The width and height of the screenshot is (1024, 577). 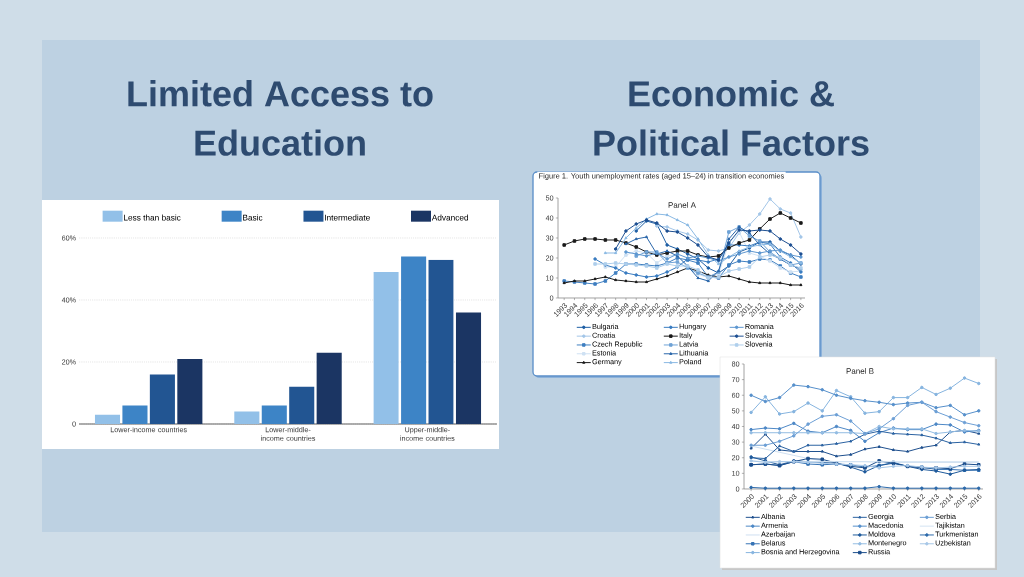 What do you see at coordinates (347, 217) in the screenshot?
I see `legend-label: Intermediate` at bounding box center [347, 217].